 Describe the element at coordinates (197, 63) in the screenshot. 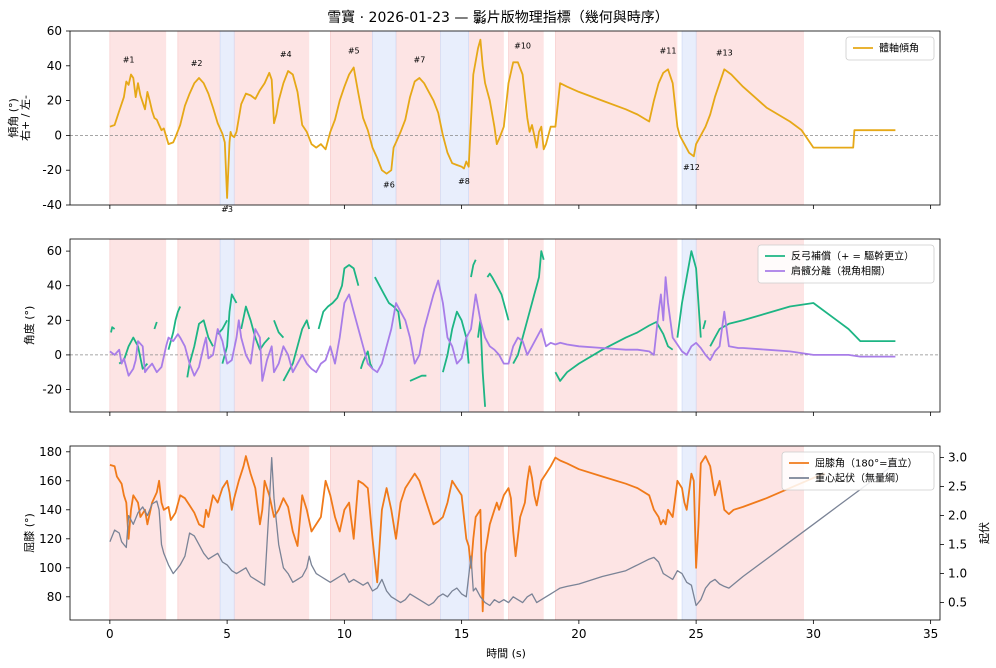

I see `turn-annotation: #2` at that location.